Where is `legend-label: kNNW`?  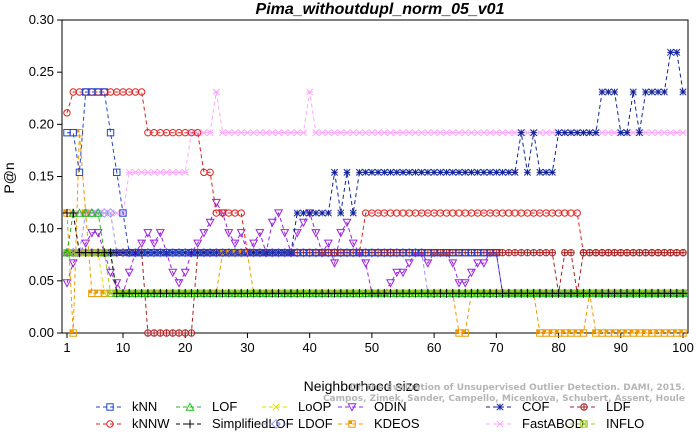 legend-label: kNNW is located at coordinates (151, 423).